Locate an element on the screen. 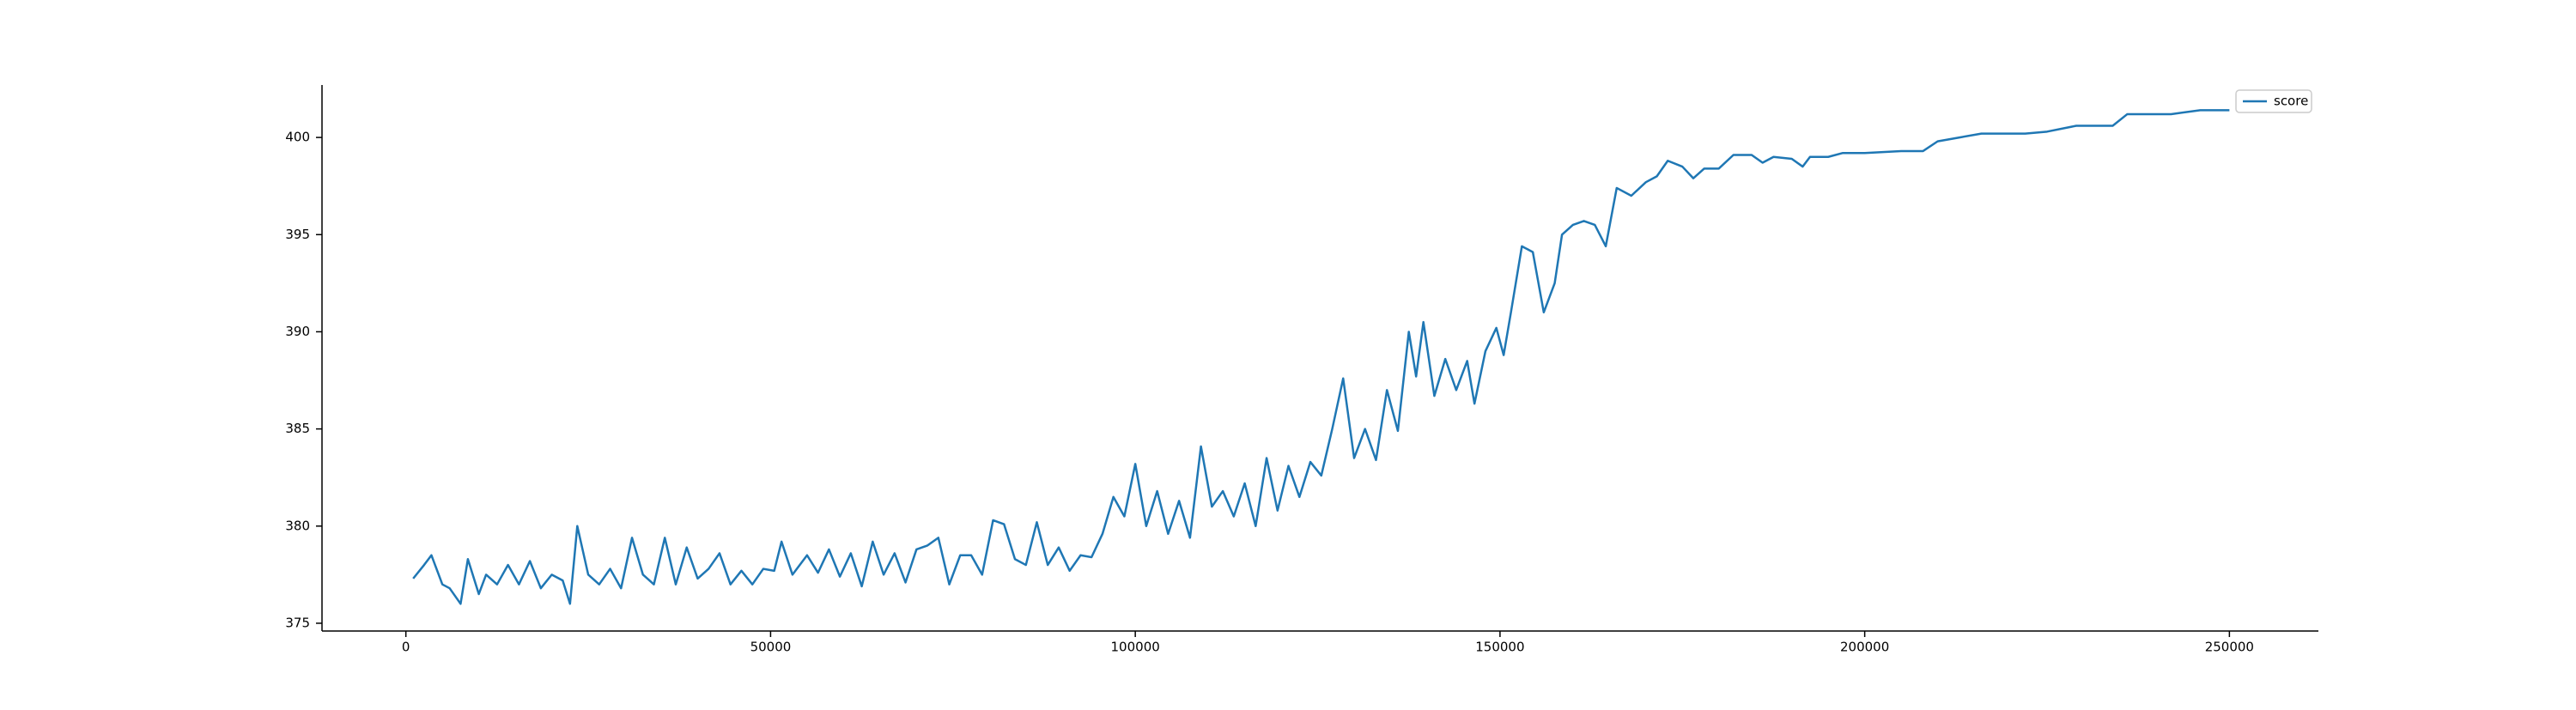  x-tick-label: 250000 is located at coordinates (2229, 647).